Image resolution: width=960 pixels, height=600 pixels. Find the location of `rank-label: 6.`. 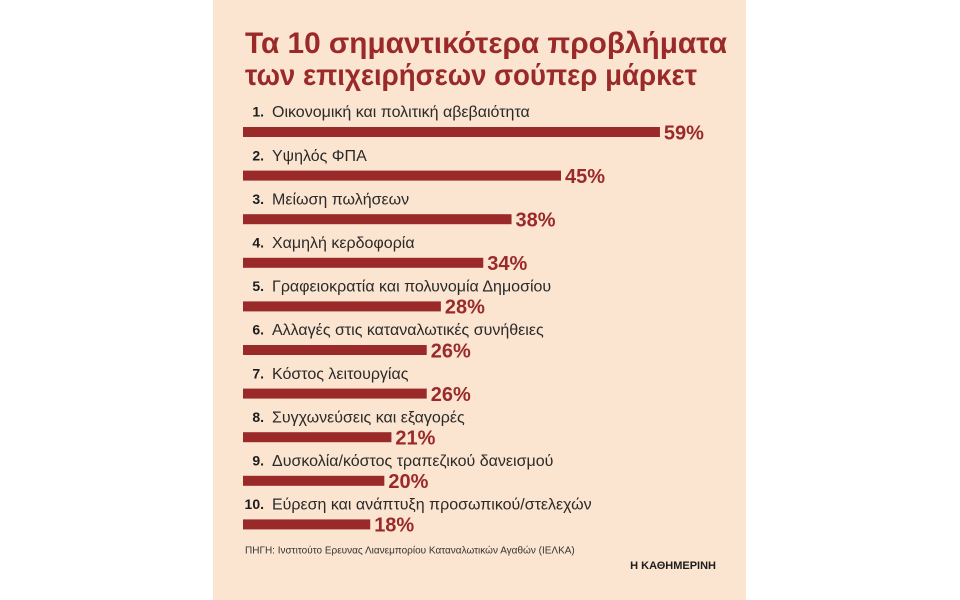

rank-label: 6. is located at coordinates (258, 330).